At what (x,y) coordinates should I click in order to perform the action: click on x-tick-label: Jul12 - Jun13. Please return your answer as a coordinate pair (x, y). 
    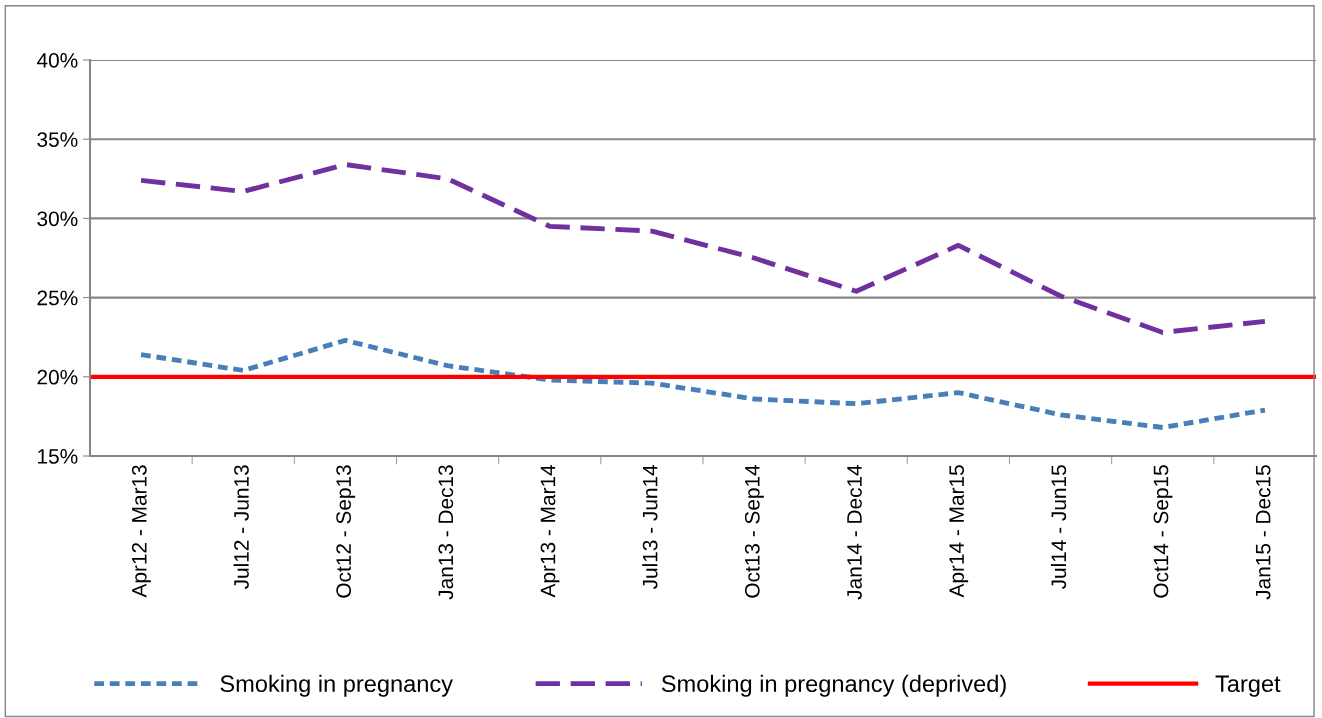
    Looking at the image, I should click on (241, 527).